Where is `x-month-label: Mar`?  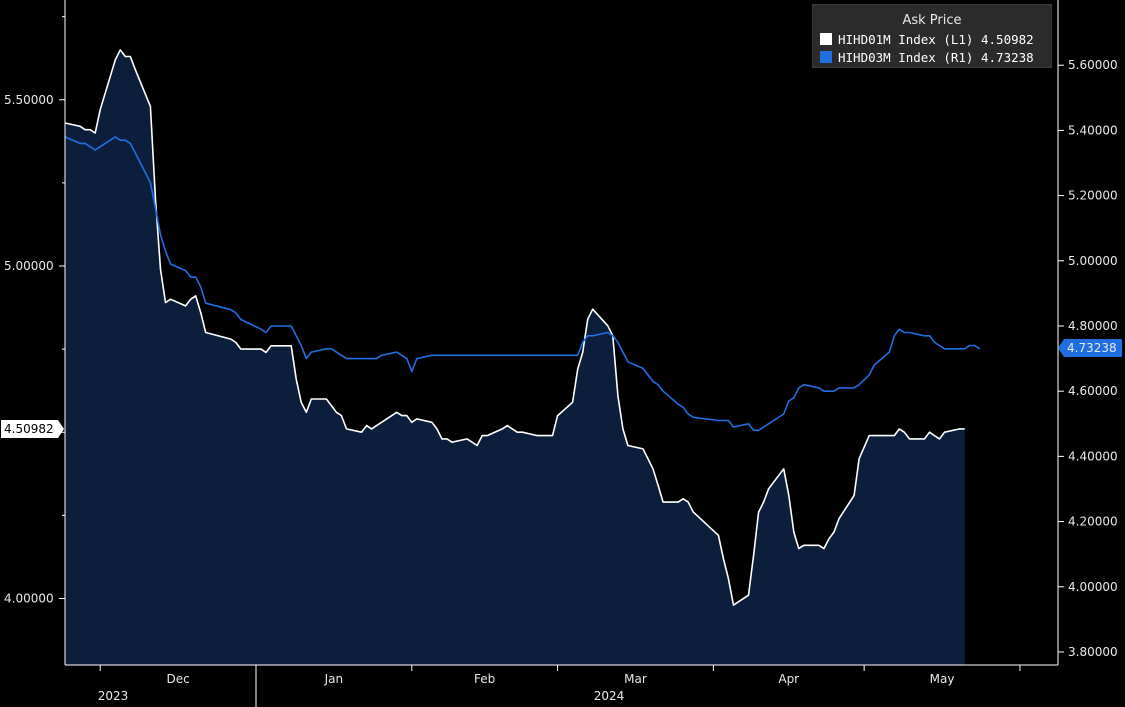 x-month-label: Mar is located at coordinates (635, 679).